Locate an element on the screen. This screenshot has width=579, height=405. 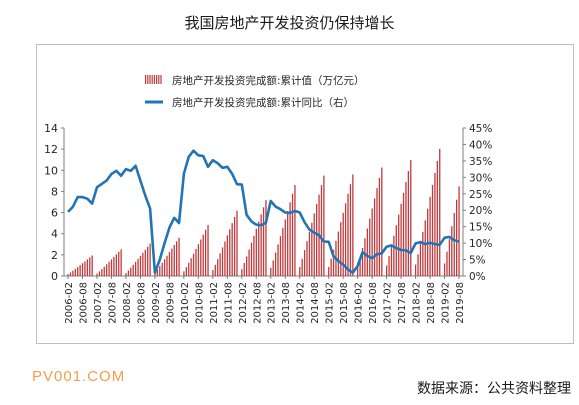
x-axis-tick-label: 2009-02 is located at coordinates (156, 303).